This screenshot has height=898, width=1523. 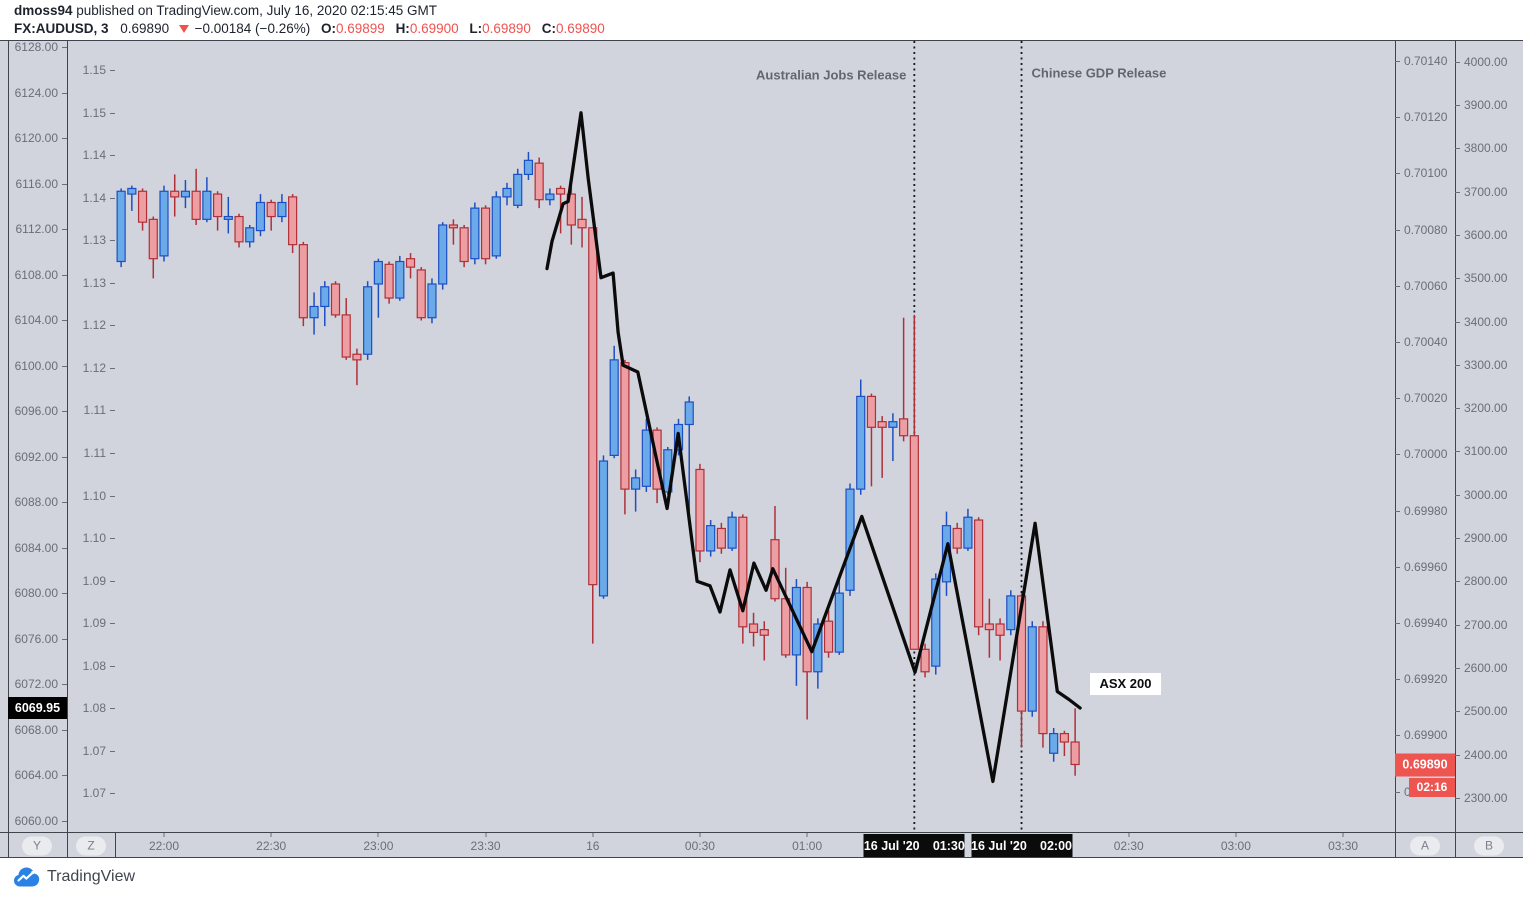 What do you see at coordinates (37, 845) in the screenshot?
I see `scale-button-y: Y` at bounding box center [37, 845].